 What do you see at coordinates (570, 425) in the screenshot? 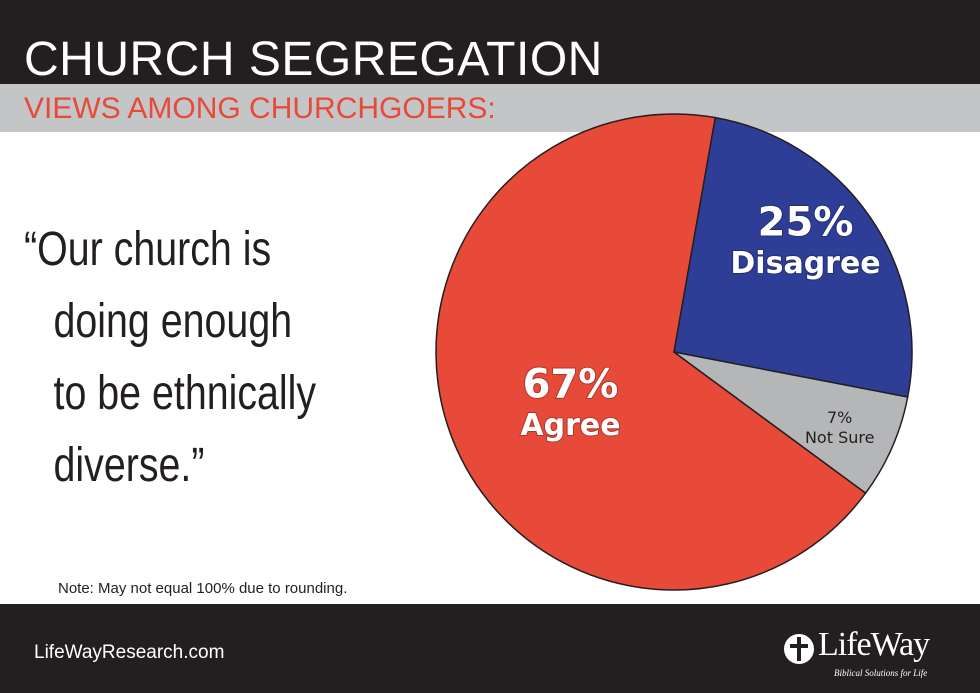
I see `pie-label-name-agree: Agree` at bounding box center [570, 425].